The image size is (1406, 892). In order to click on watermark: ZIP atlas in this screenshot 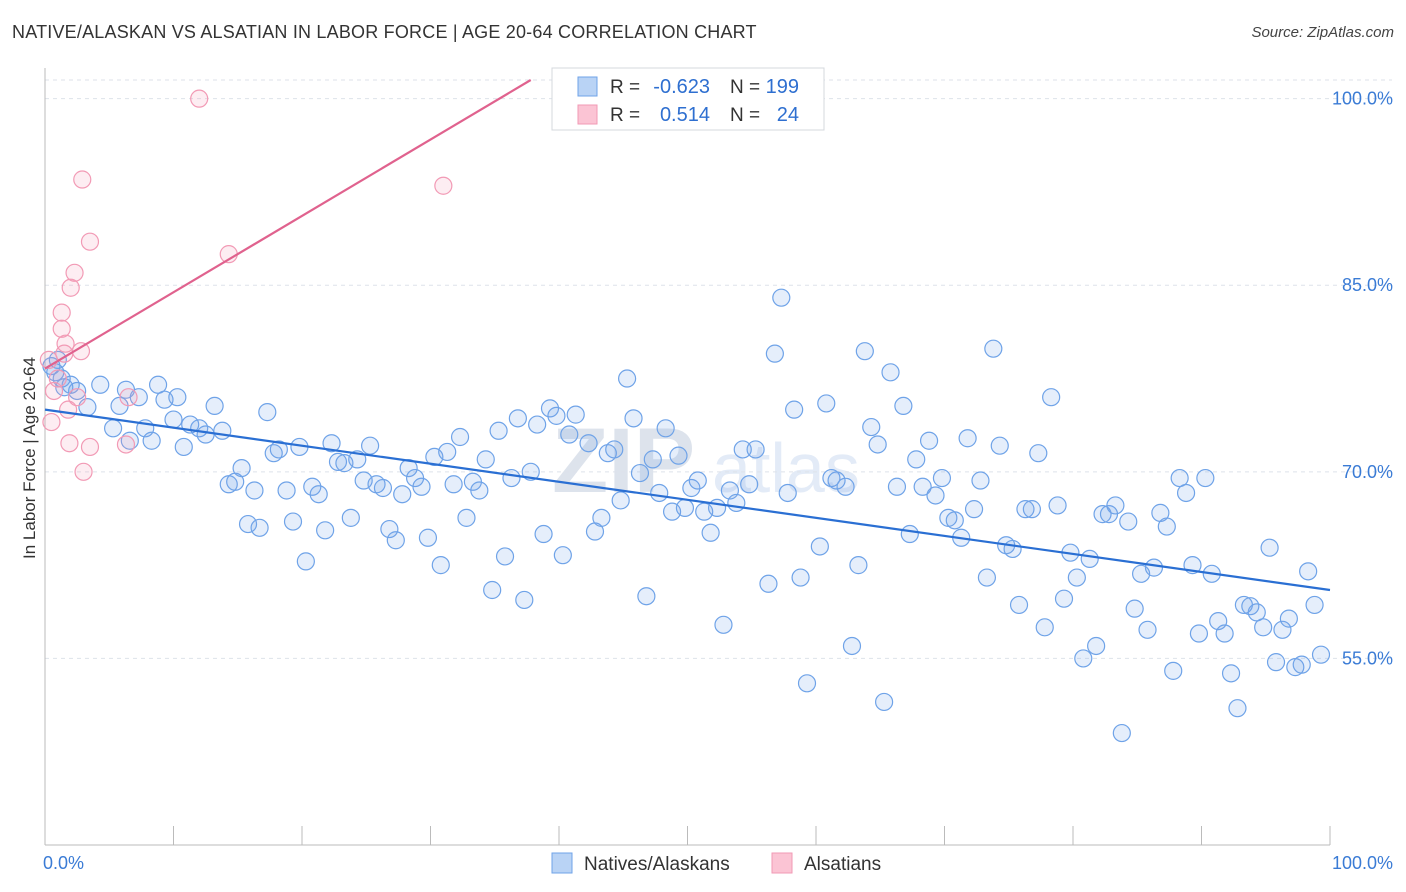, I will do `click(706, 461)`.